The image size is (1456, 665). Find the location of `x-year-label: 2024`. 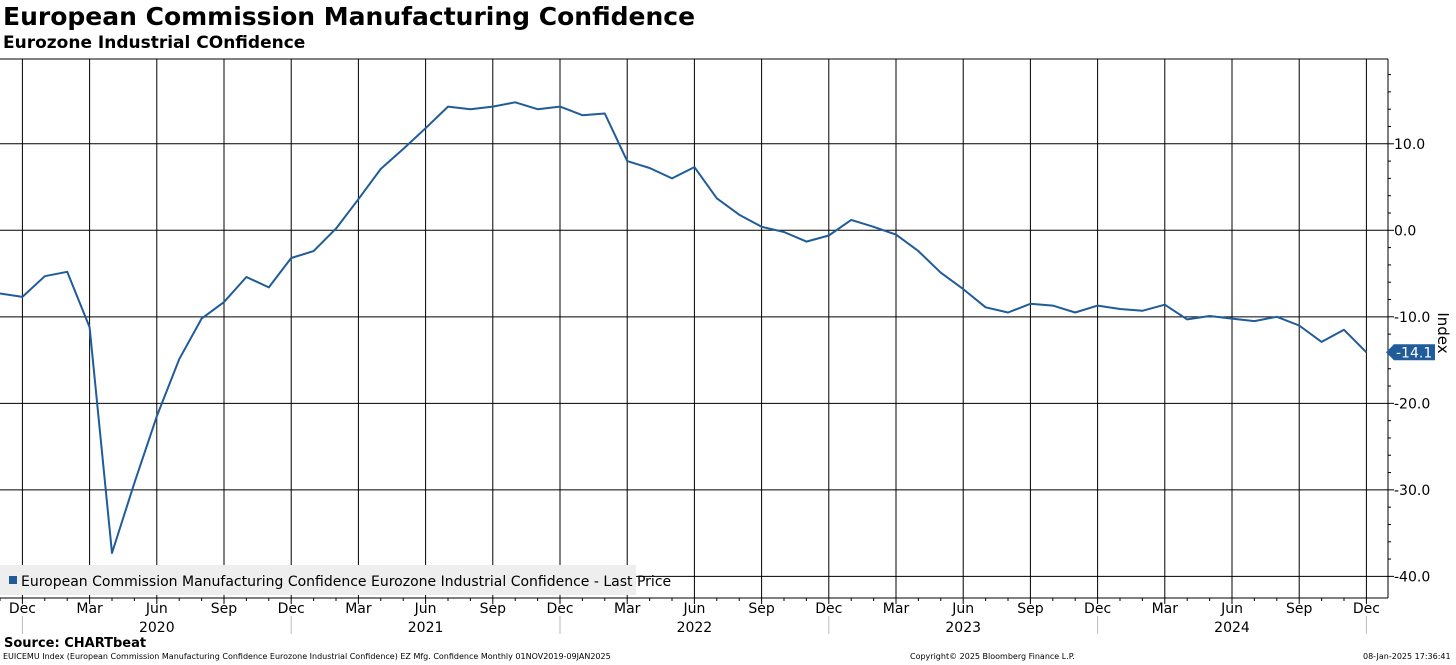

x-year-label: 2024 is located at coordinates (1232, 628).